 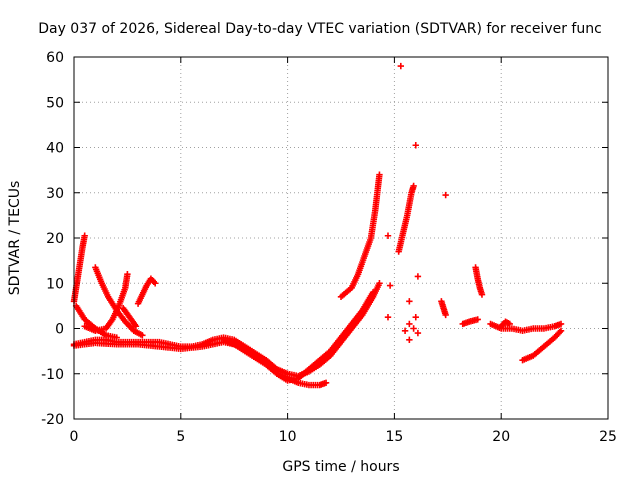 I want to click on y-tick-label: 50, so click(x=55, y=103).